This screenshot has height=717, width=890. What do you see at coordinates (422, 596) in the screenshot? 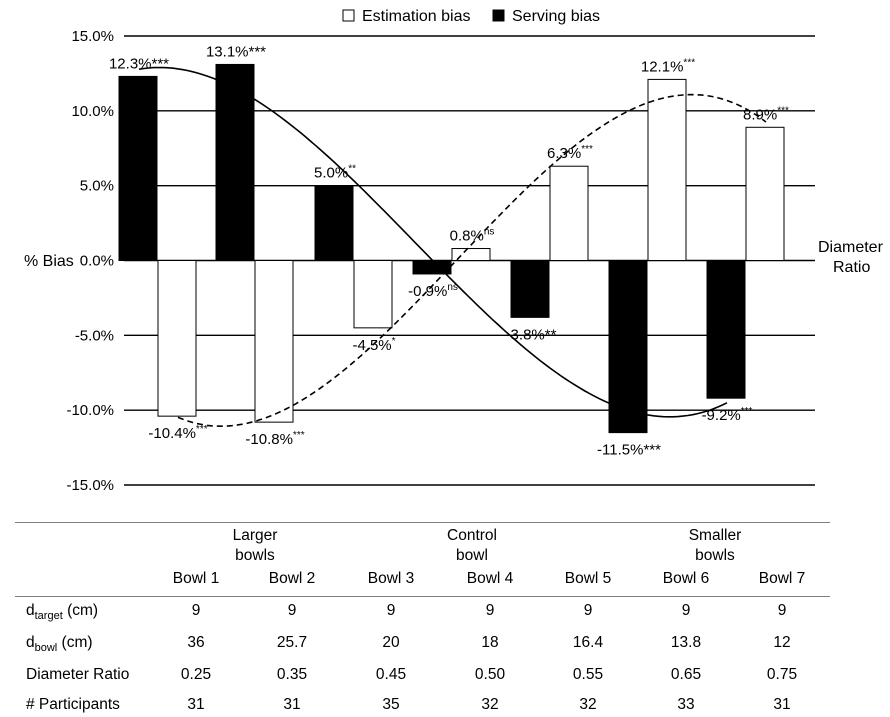
I see `table-header-rule` at bounding box center [422, 596].